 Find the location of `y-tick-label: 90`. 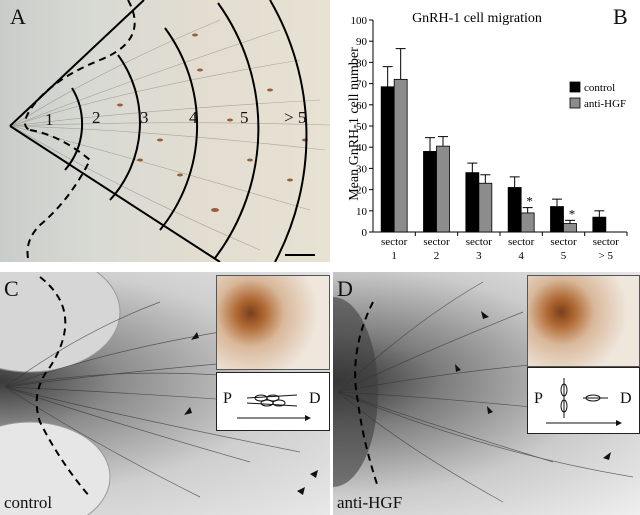

y-tick-label: 90 is located at coordinates (362, 42).